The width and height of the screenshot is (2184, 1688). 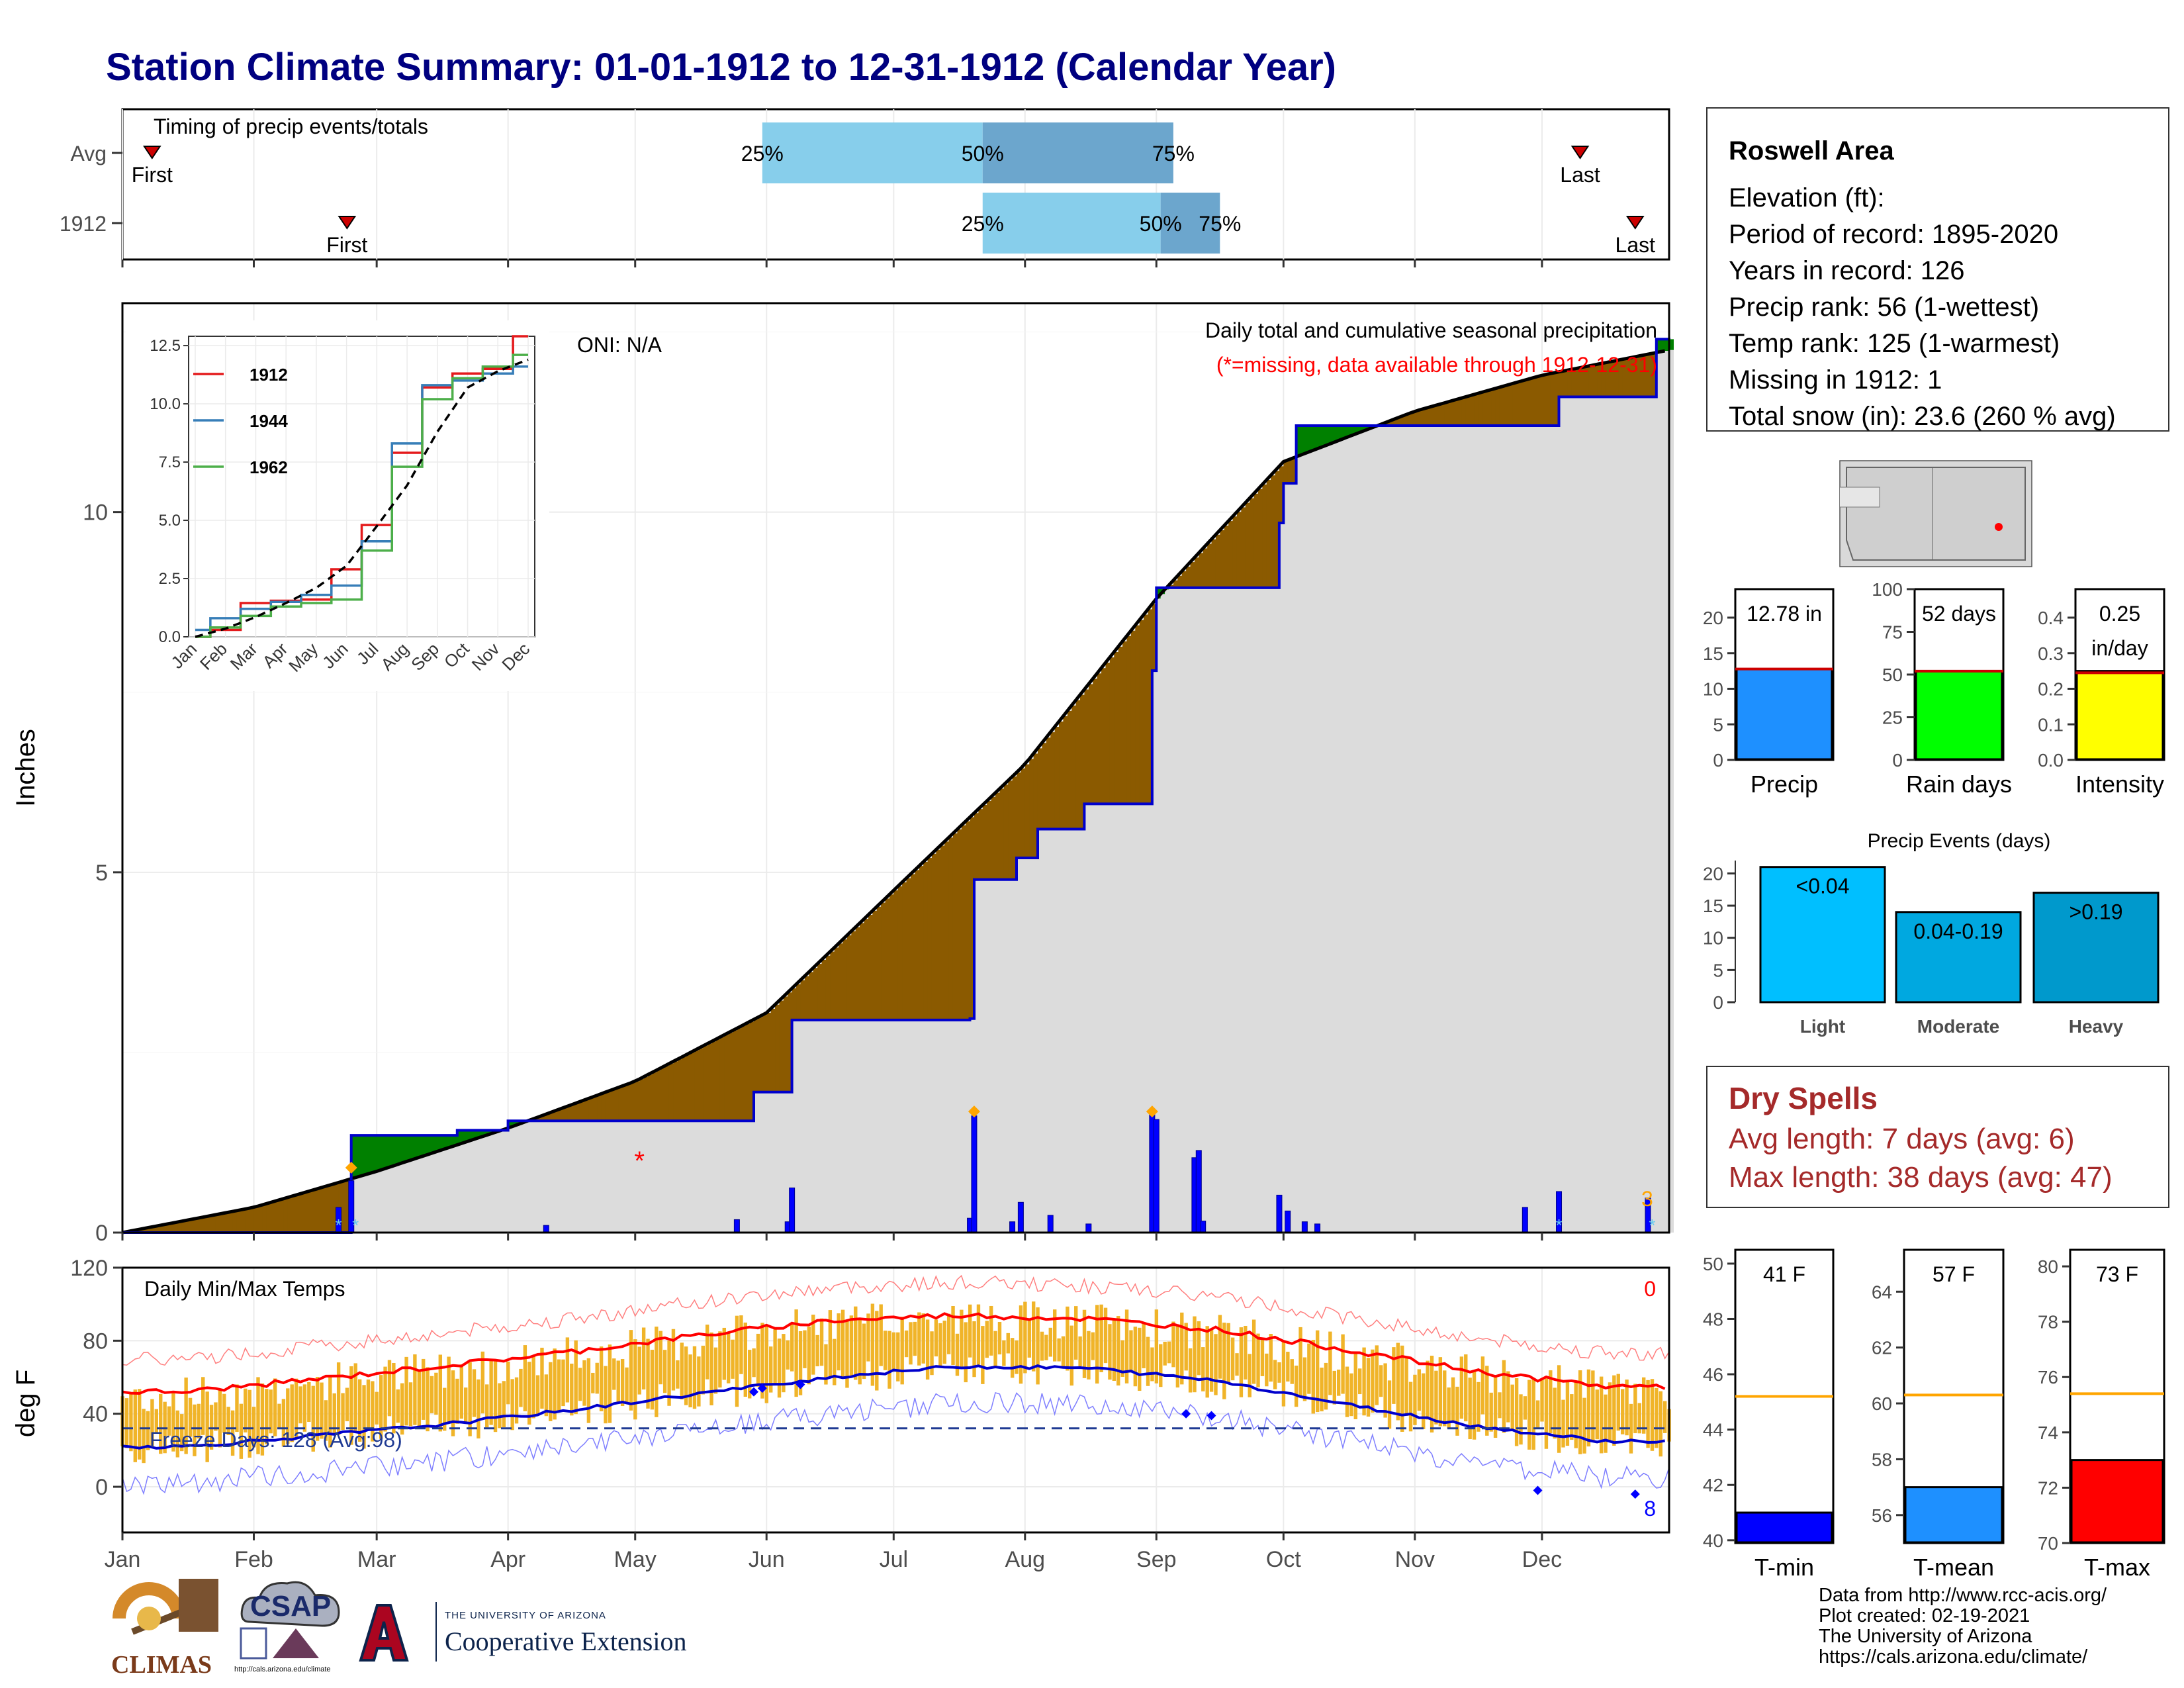 I want to click on y-tick-label: 20, so click(x=1713, y=873).